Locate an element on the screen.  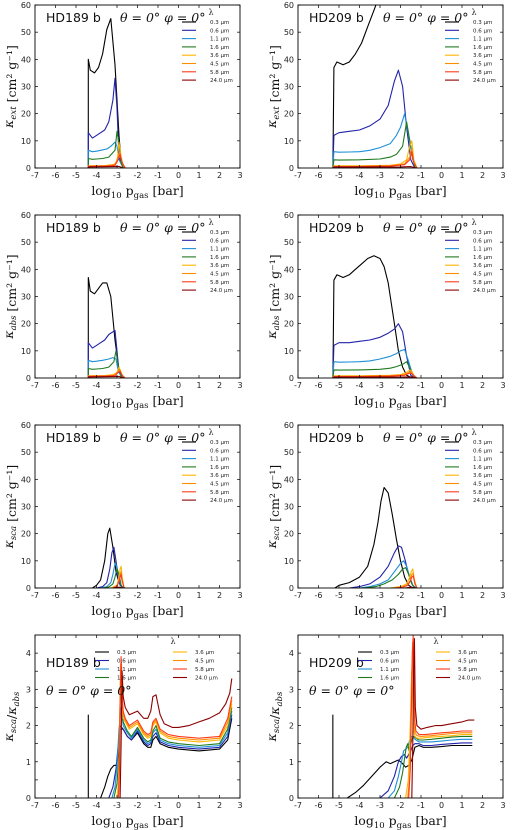
legend-label: 1.6 μm is located at coordinates (219, 258).